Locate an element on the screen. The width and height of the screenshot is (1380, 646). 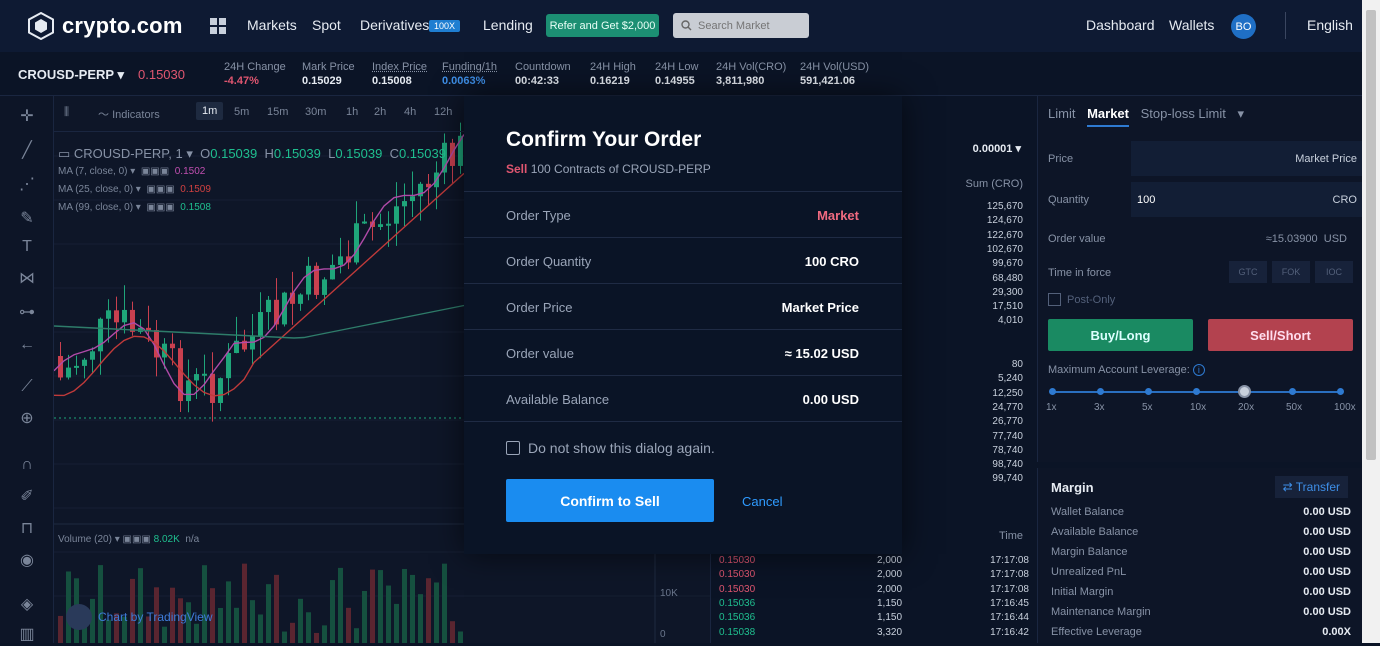
transfer-button: ⇄ Transfer is located at coordinates (1311, 487).